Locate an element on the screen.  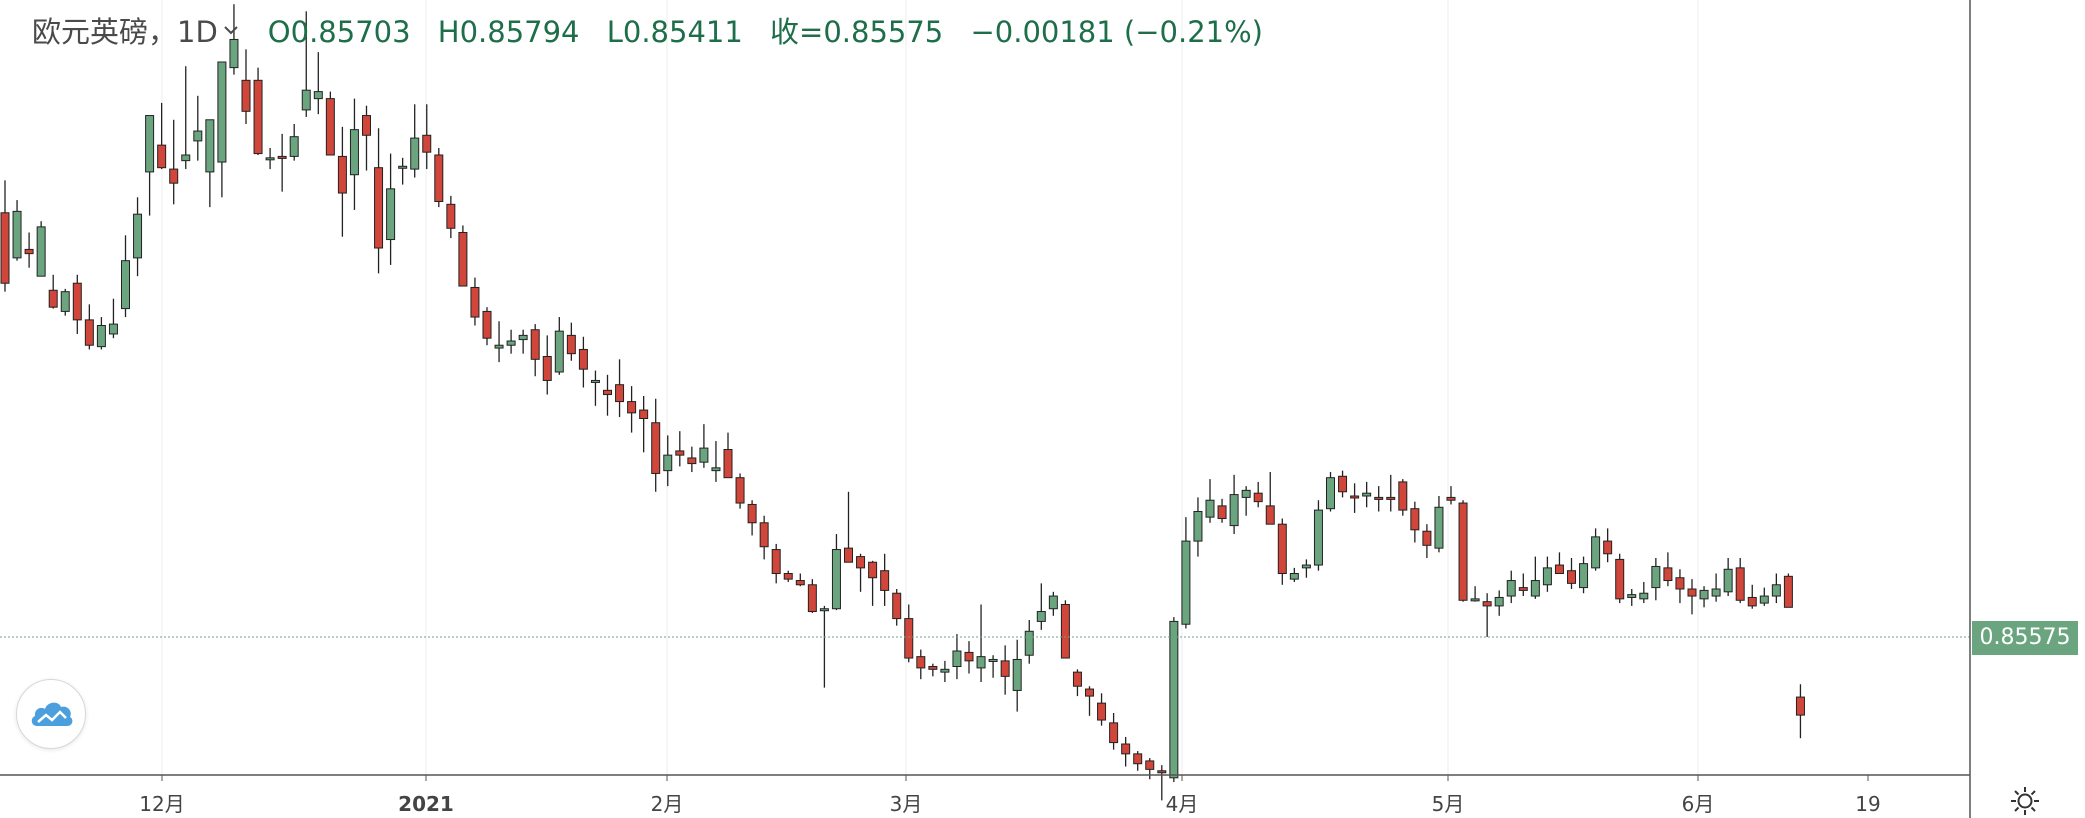
x-tick-label: 12月 is located at coordinates (161, 804).